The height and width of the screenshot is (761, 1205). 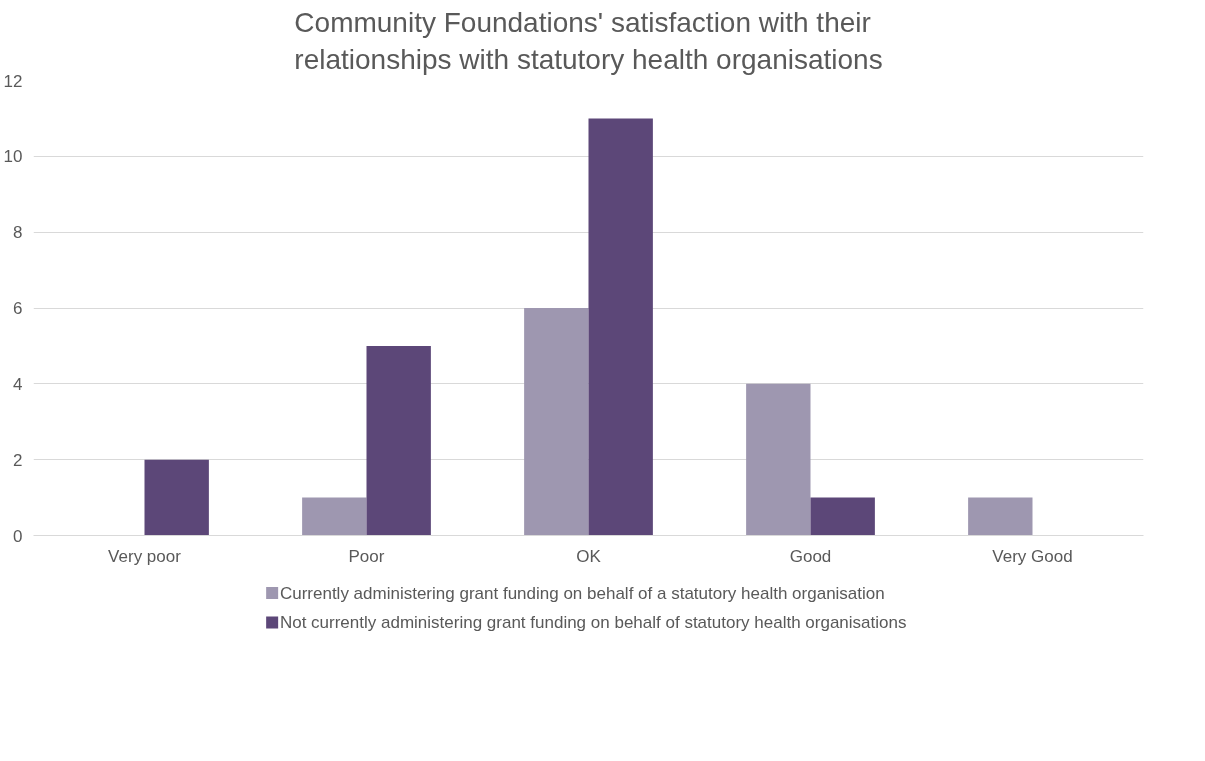 I want to click on legend-label: Not currently administering grant funding on behalf of statutory health organisations, so click(x=593, y=622).